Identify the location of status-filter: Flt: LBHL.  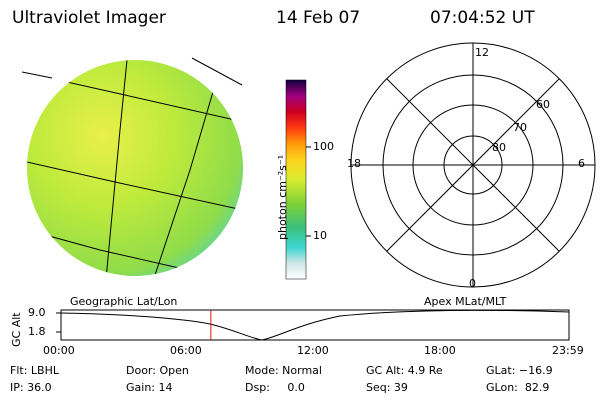
(34, 370).